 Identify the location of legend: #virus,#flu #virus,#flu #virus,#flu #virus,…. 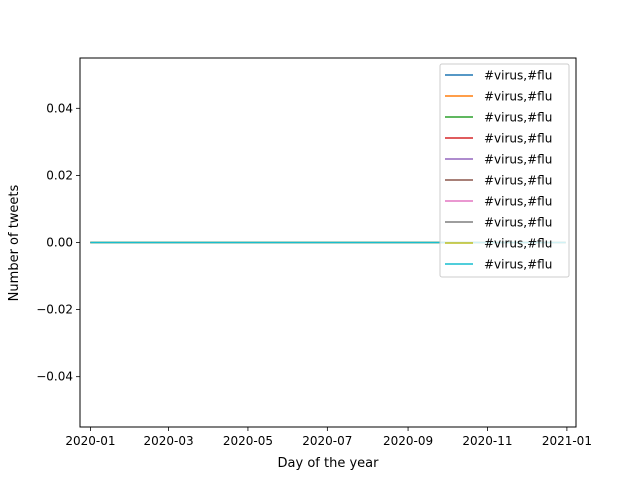
(504, 170).